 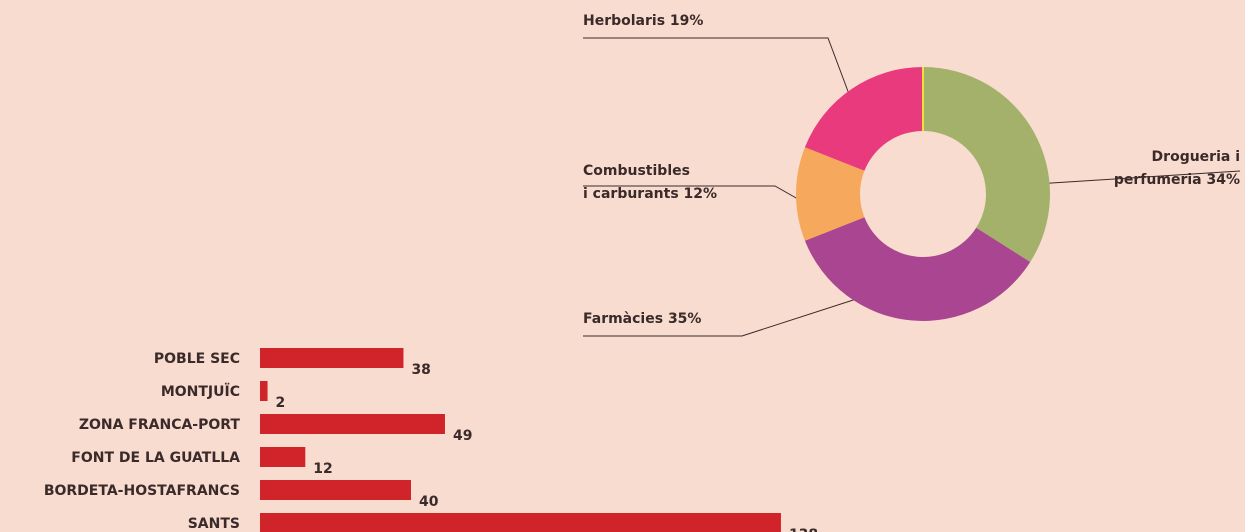 What do you see at coordinates (624, 21) in the screenshot?
I see `label-name: Herbolaris` at bounding box center [624, 21].